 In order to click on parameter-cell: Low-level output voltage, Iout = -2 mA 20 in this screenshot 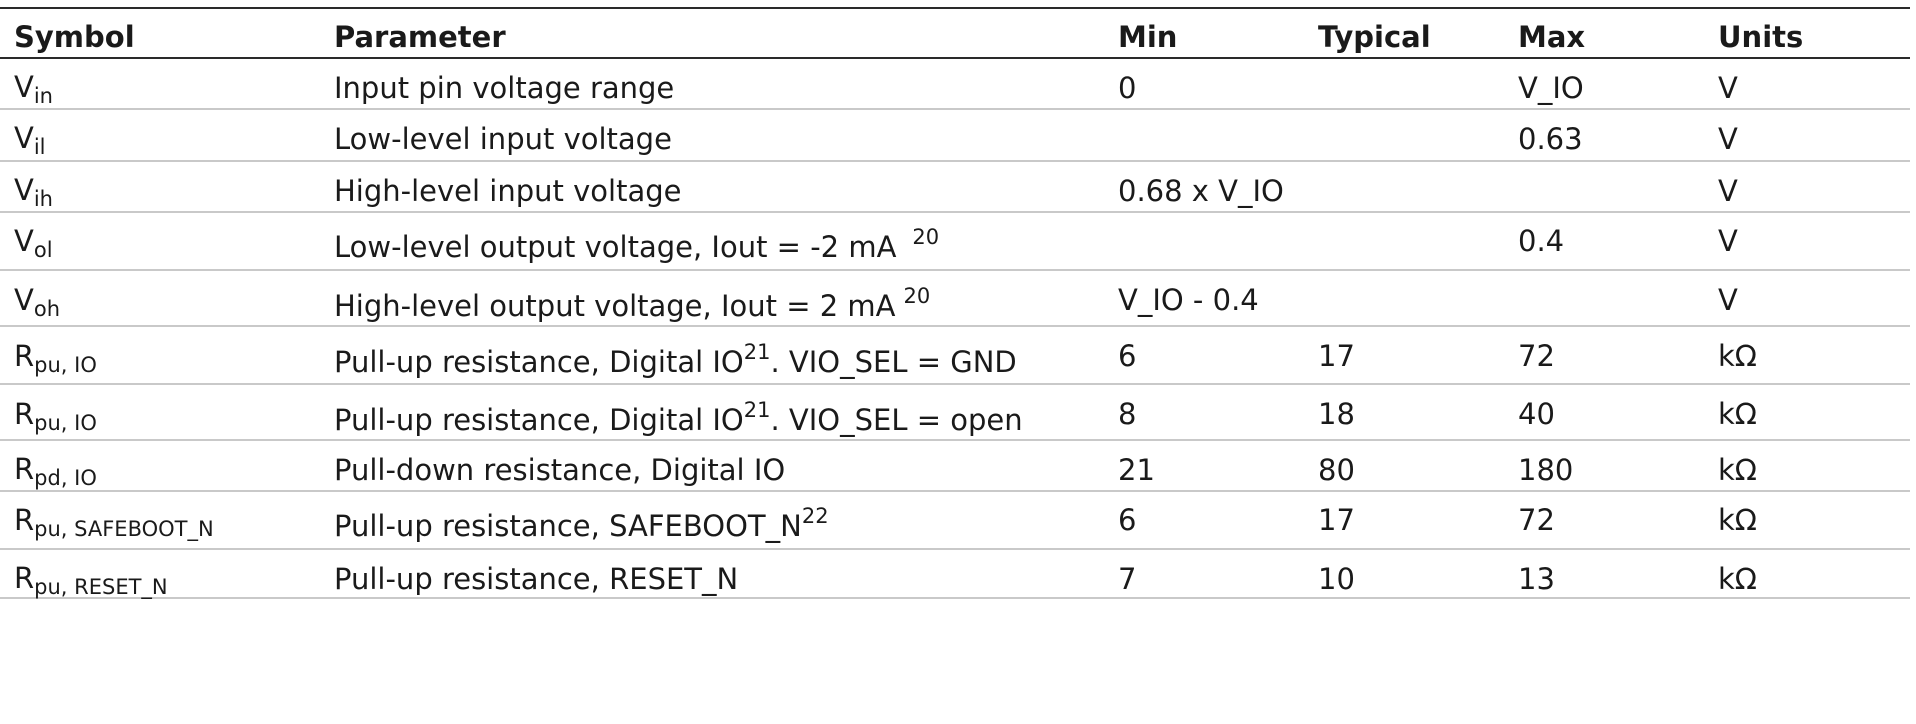, I will do `click(636, 247)`.